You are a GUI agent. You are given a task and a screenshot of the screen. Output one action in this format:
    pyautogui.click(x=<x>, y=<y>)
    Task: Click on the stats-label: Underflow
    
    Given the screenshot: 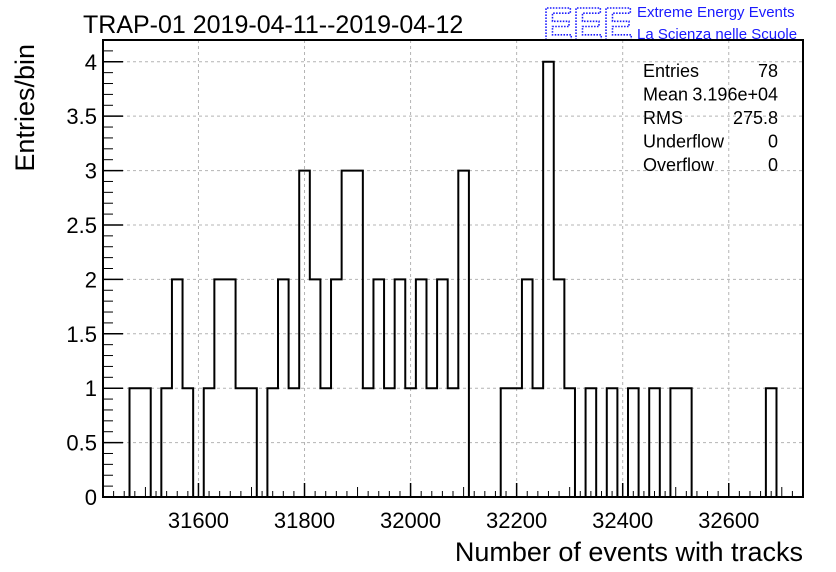 What is the action you would take?
    pyautogui.click(x=684, y=142)
    